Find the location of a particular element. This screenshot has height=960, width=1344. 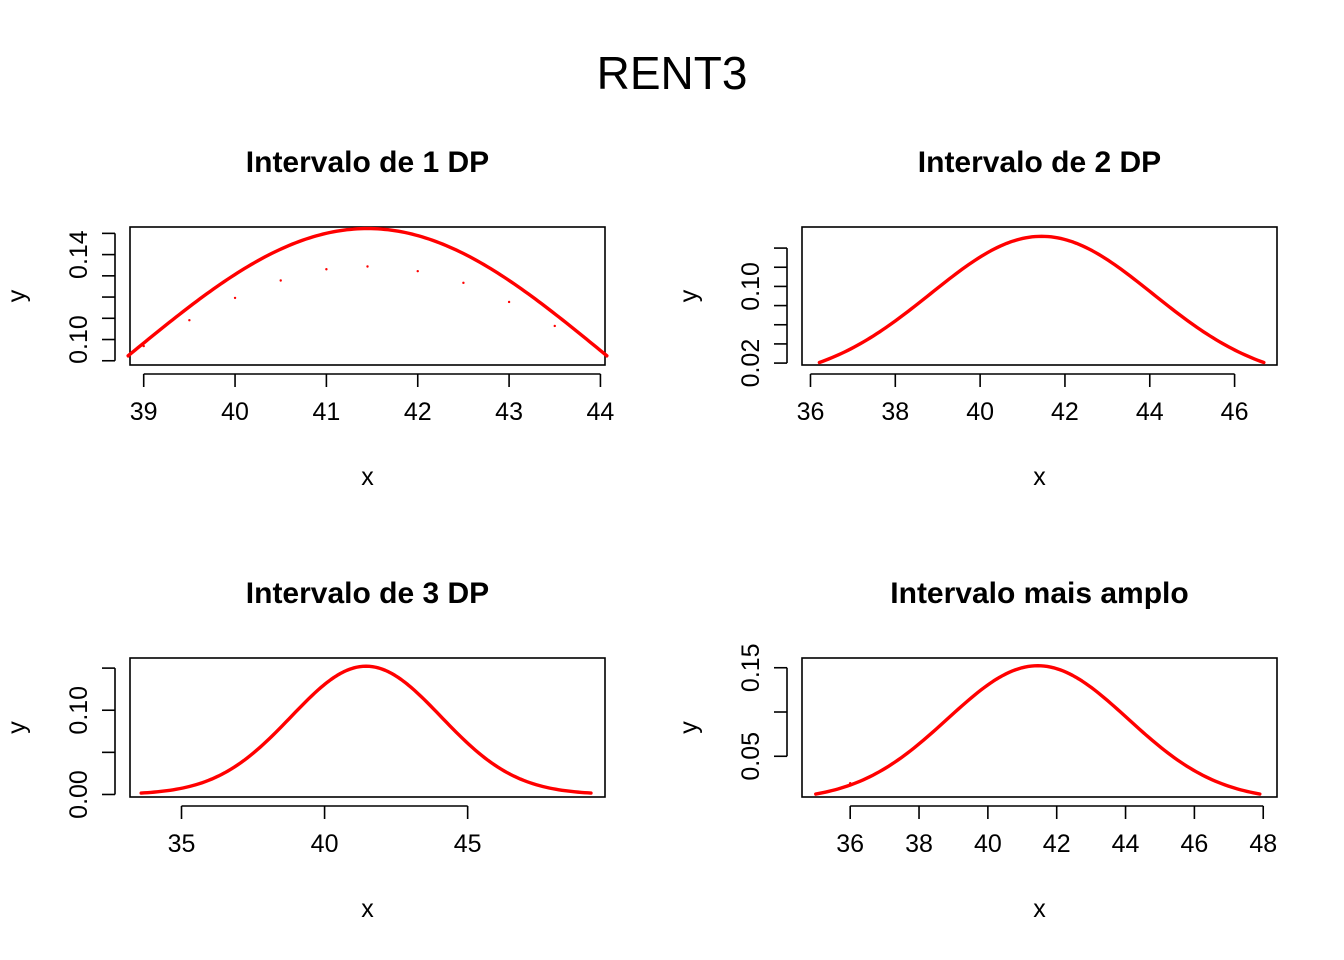

x-tick-label: 45 is located at coordinates (468, 844).